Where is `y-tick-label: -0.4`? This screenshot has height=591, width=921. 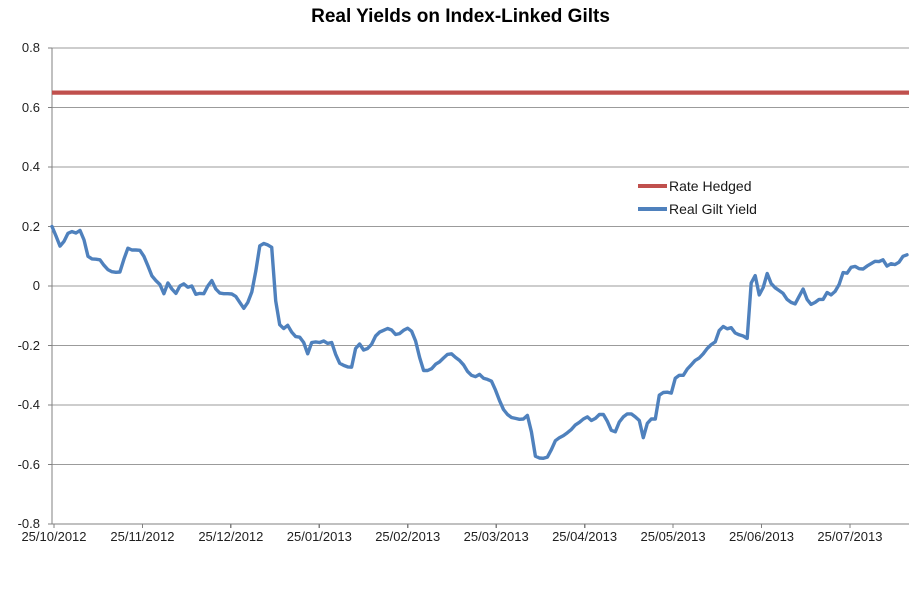
y-tick-label: -0.4 is located at coordinates (28, 404).